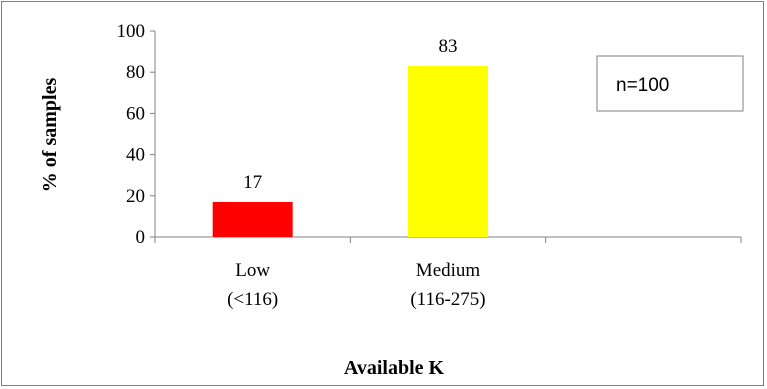 The width and height of the screenshot is (767, 389). Describe the element at coordinates (448, 270) in the screenshot. I see `x-tick-label: Medium` at that location.